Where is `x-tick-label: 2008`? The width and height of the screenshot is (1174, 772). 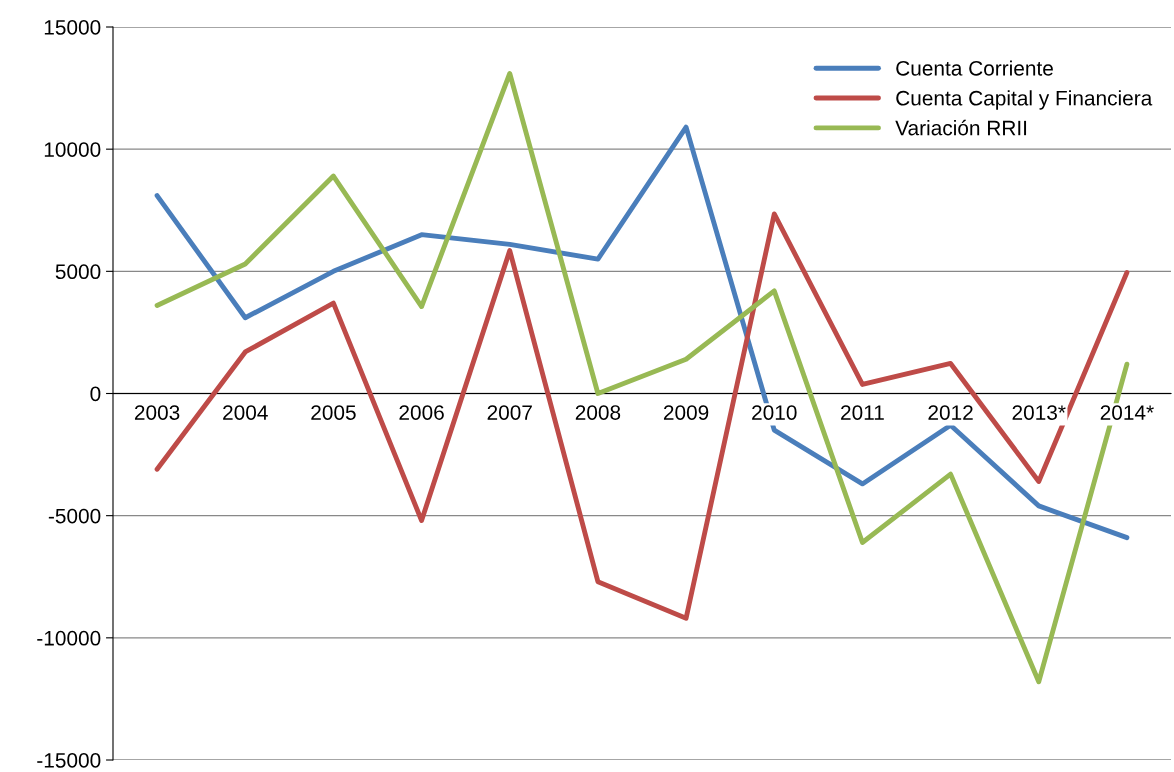
x-tick-label: 2008 is located at coordinates (598, 412).